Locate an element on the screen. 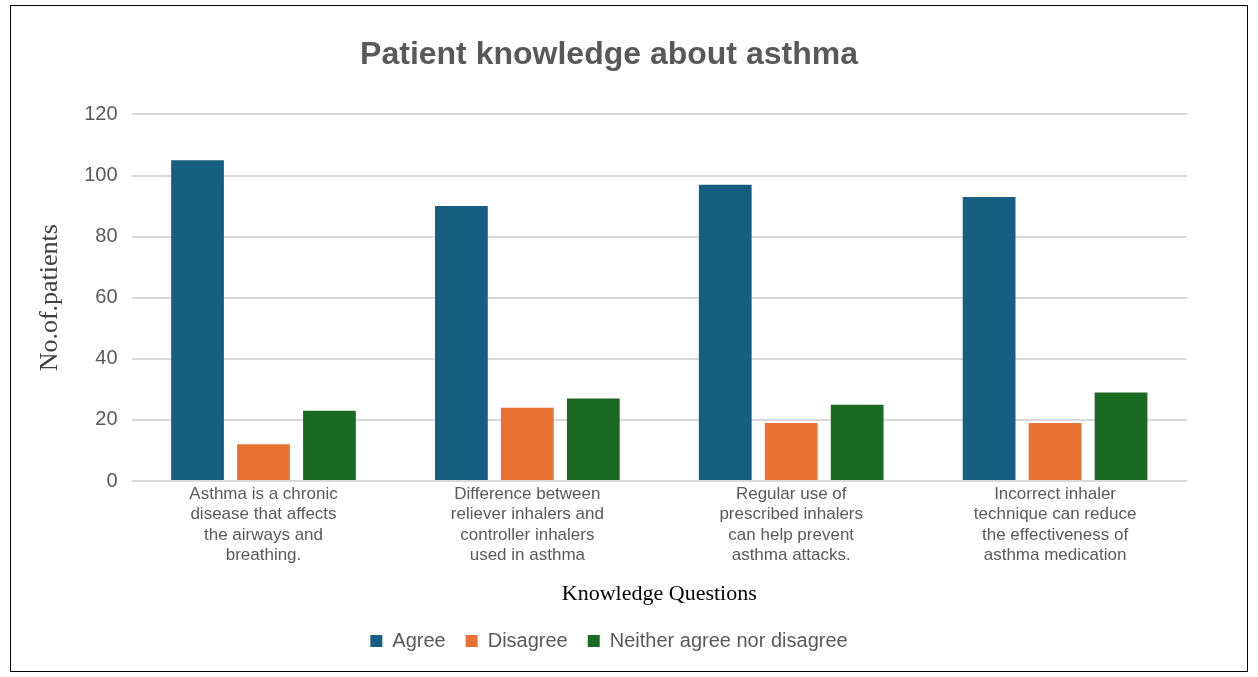  legend-label: Disagree is located at coordinates (527, 639).